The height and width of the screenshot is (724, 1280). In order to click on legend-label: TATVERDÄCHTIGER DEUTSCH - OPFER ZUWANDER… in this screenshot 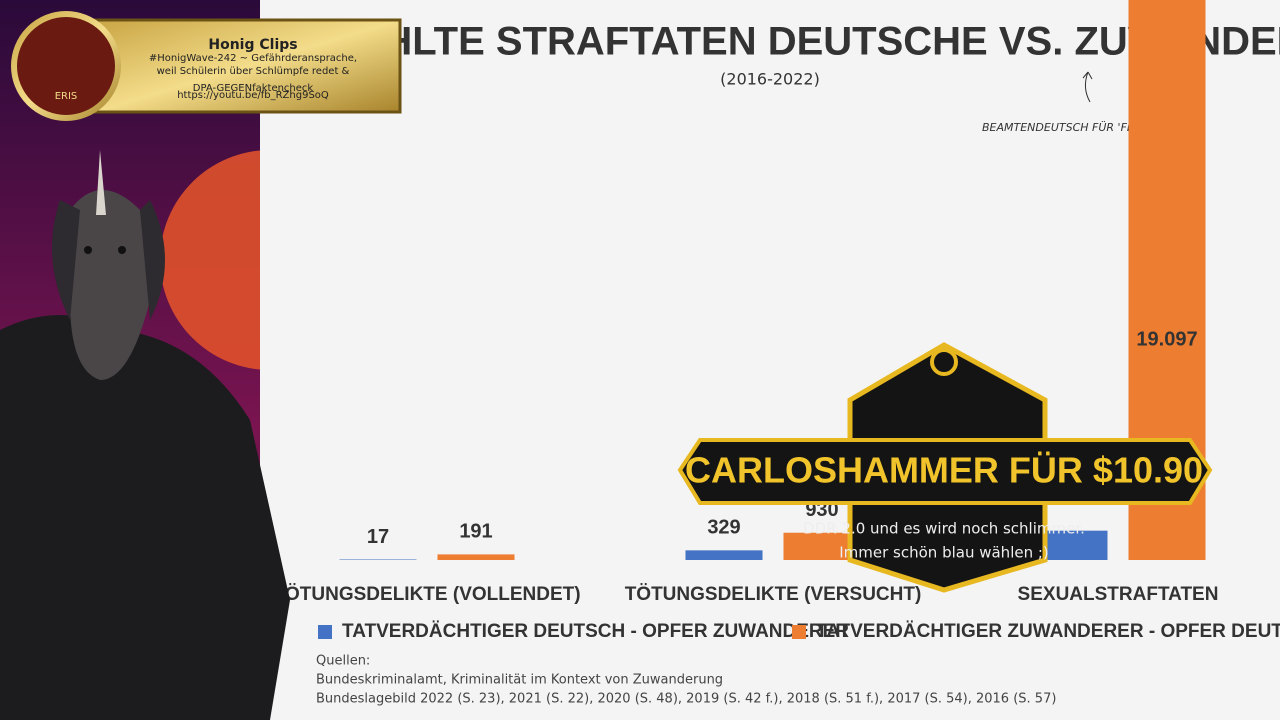, I will do `click(595, 631)`.